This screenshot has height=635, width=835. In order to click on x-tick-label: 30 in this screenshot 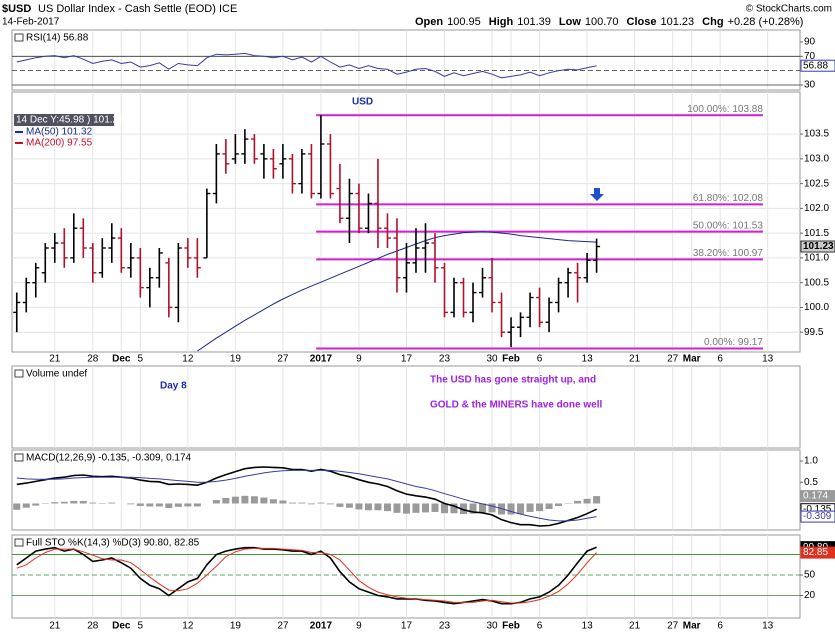, I will do `click(492, 359)`.